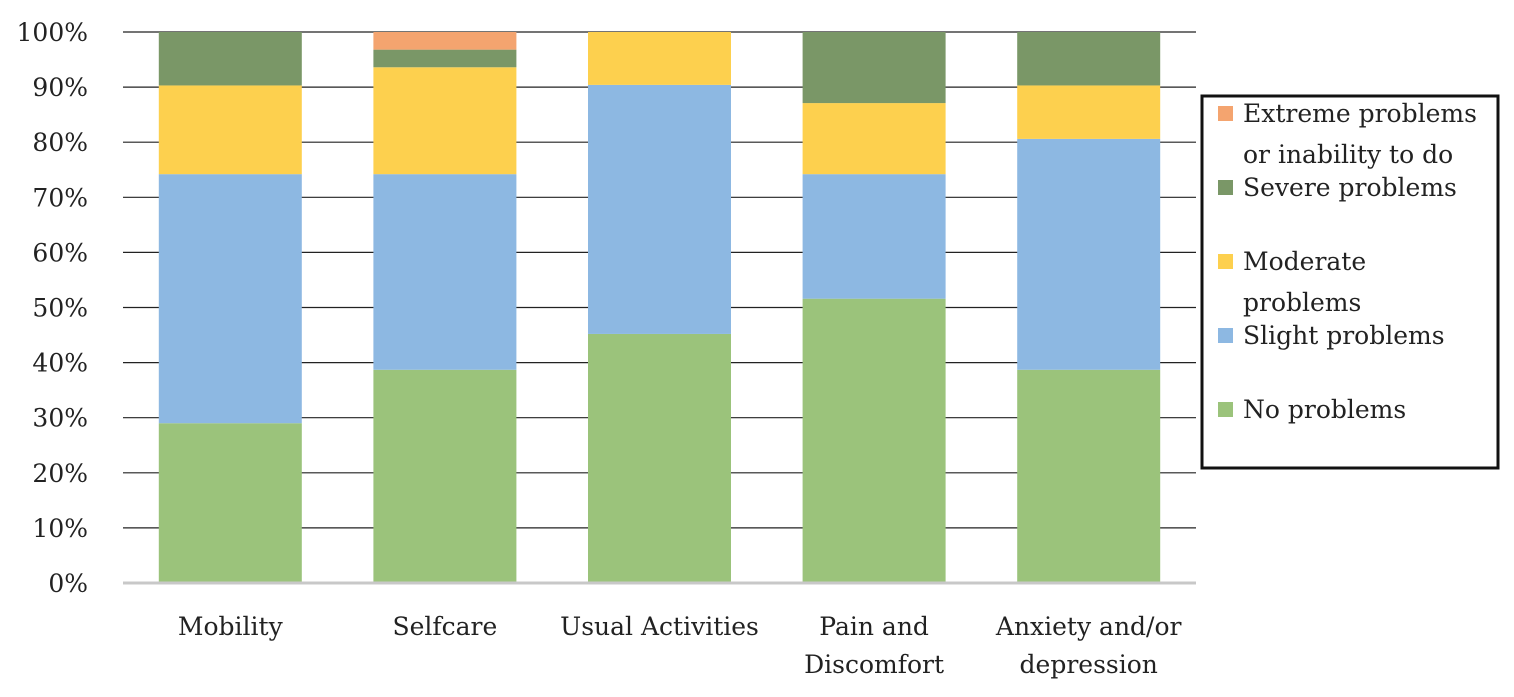 Image resolution: width=1514 pixels, height=697 pixels. I want to click on x-category-label: Pain and, so click(874, 626).